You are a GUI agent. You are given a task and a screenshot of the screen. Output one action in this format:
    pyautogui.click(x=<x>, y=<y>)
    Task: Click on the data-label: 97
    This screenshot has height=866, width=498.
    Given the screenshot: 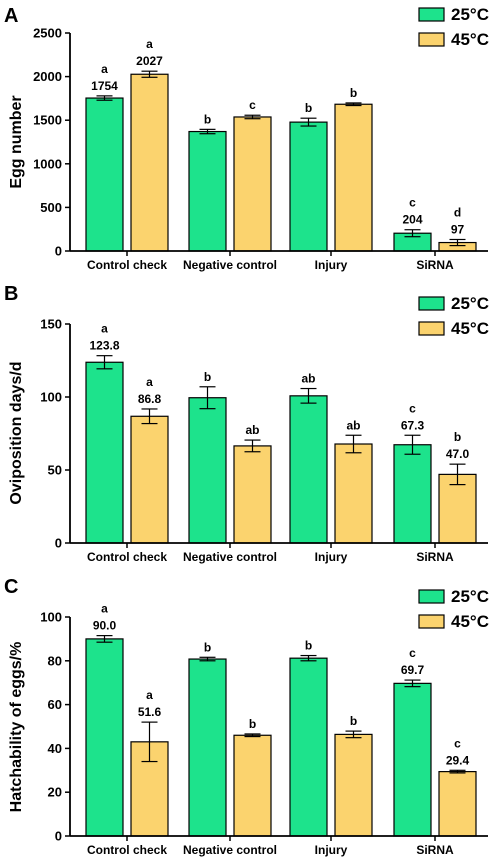 What is the action you would take?
    pyautogui.click(x=458, y=229)
    